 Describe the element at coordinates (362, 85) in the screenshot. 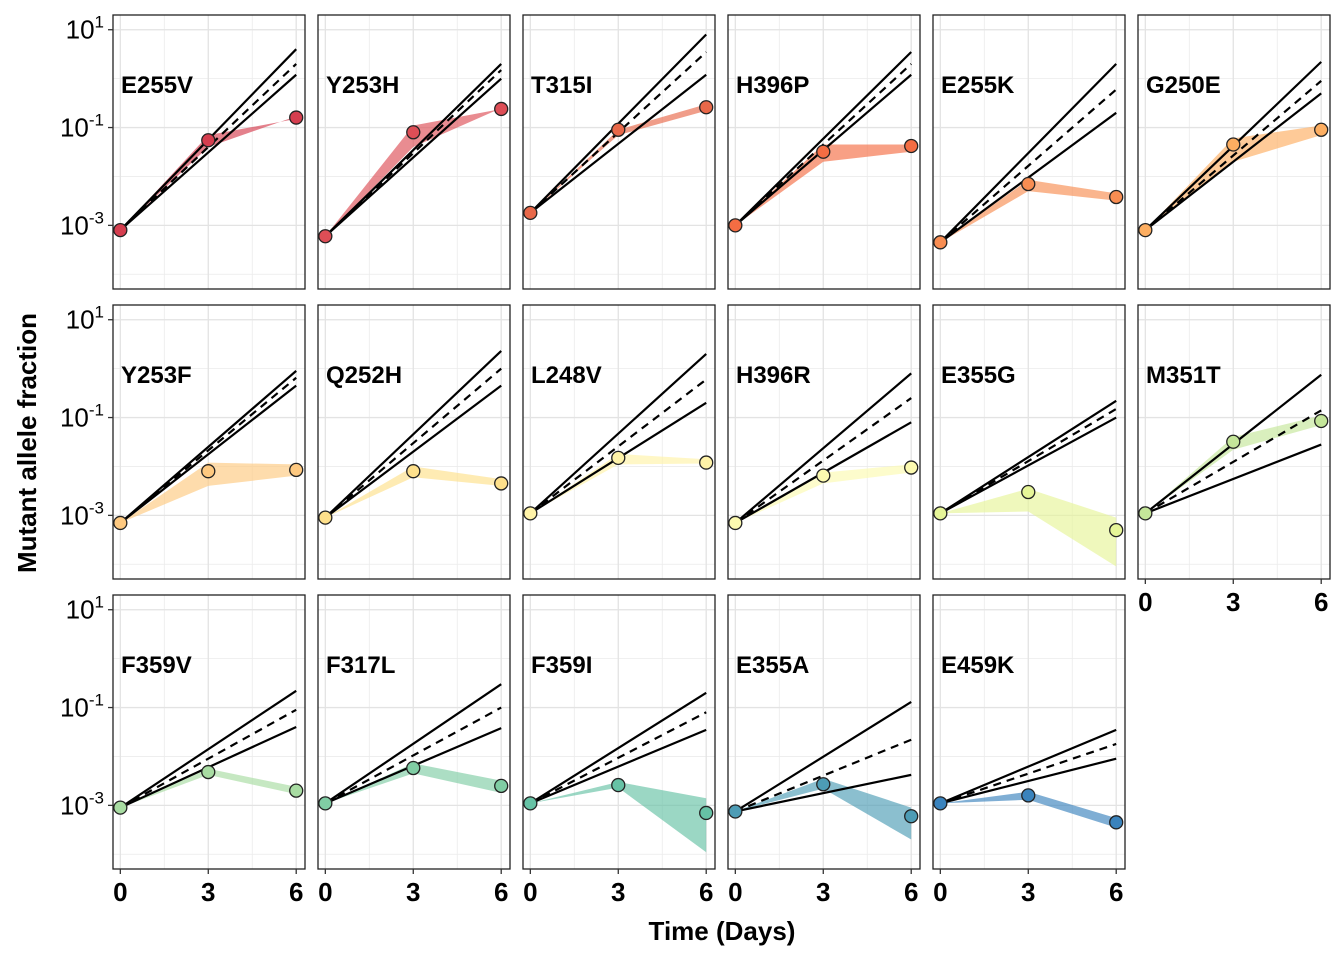

I see `panel-label: Y253H` at that location.